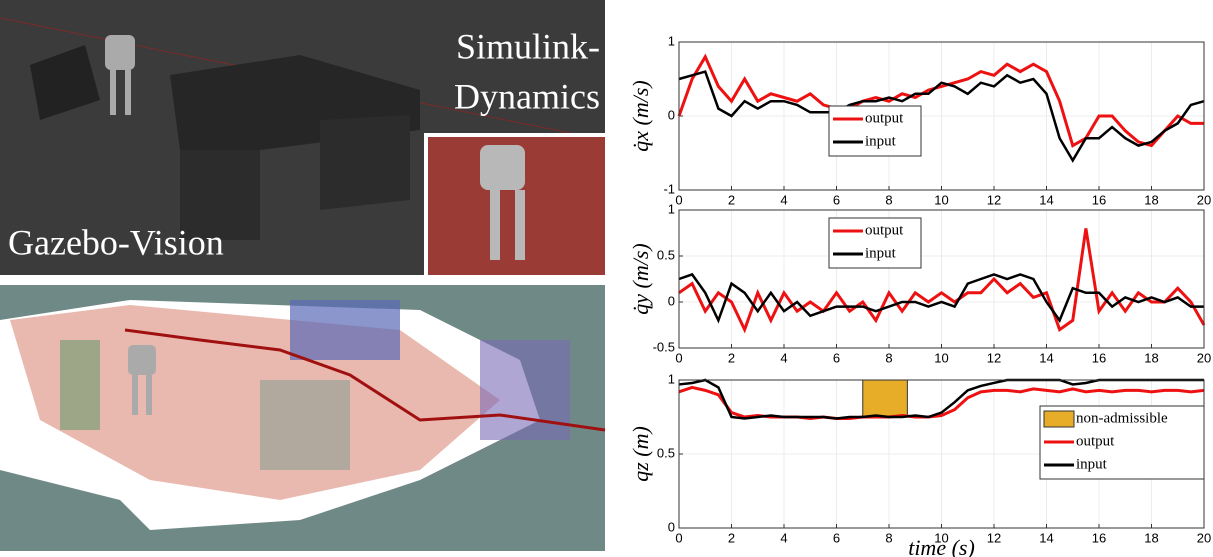 This screenshot has height=557, width=1213. Describe the element at coordinates (640, 454) in the screenshot. I see `y-axis-label: qz (m)` at that location.